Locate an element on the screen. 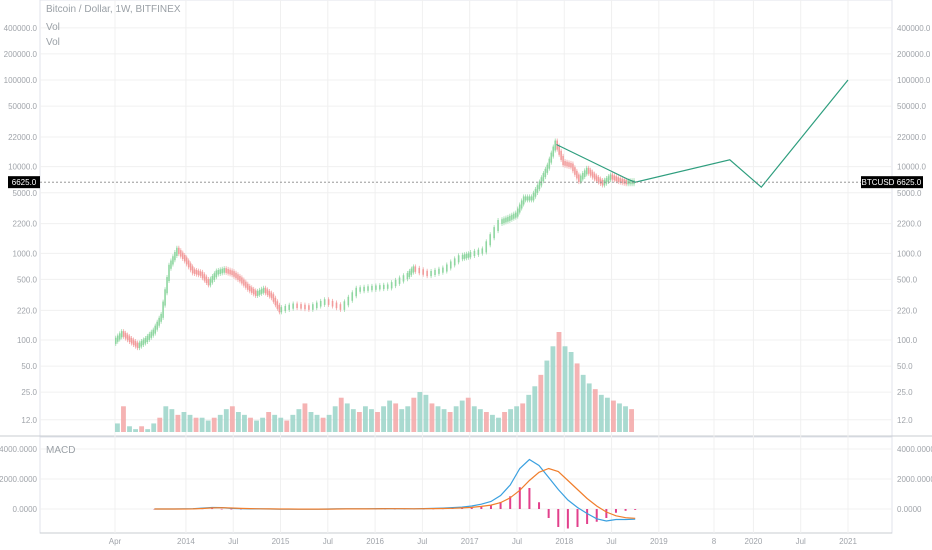  time-tick: 2021 is located at coordinates (848, 541).